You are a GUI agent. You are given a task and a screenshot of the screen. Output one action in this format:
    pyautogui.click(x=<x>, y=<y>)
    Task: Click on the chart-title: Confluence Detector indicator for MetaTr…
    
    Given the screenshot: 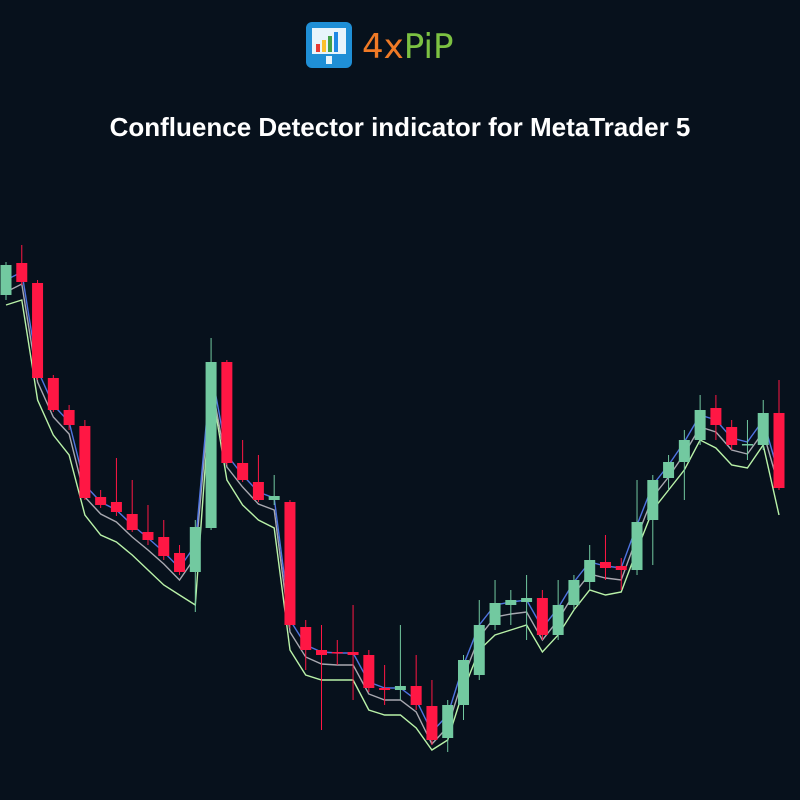 What is the action you would take?
    pyautogui.click(x=400, y=127)
    